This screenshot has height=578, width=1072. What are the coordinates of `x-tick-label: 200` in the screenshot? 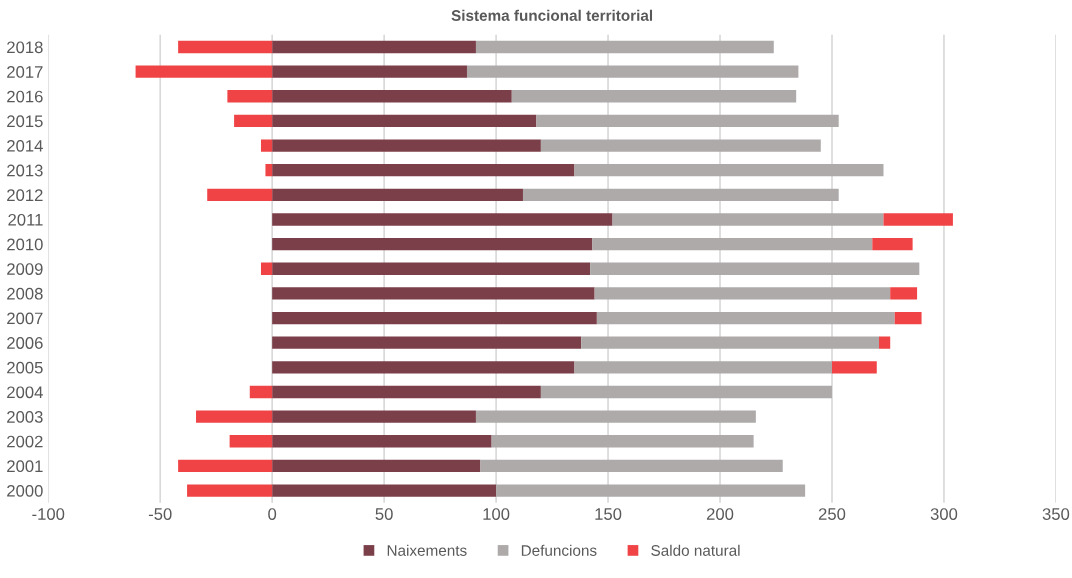 It's located at (720, 514).